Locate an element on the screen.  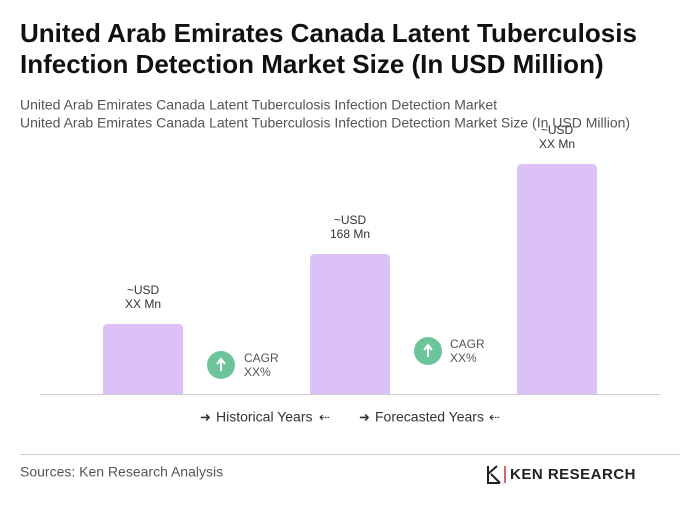
logo-text: KEN RESEARCH is located at coordinates (573, 474).